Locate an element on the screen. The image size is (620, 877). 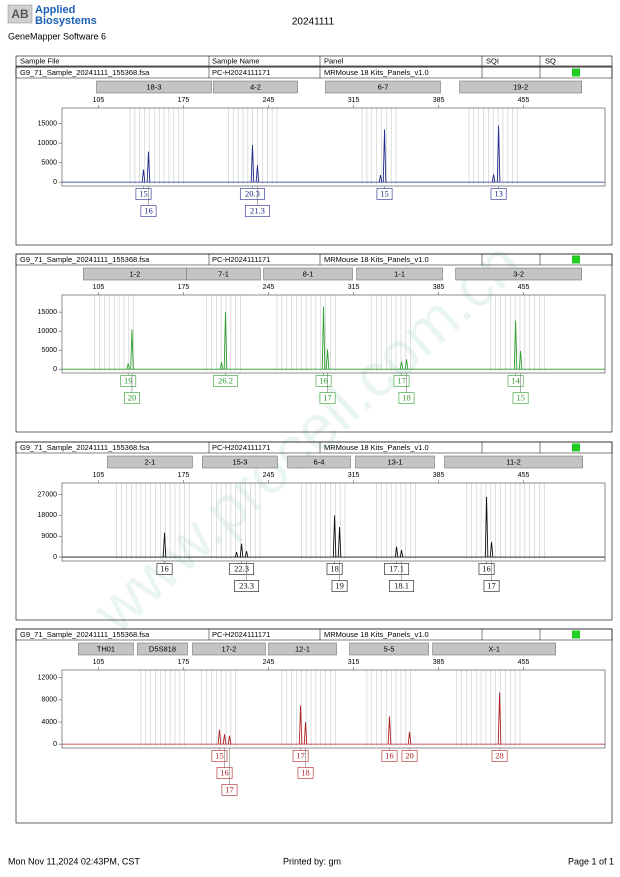
allele-label: 19 is located at coordinates (128, 380).